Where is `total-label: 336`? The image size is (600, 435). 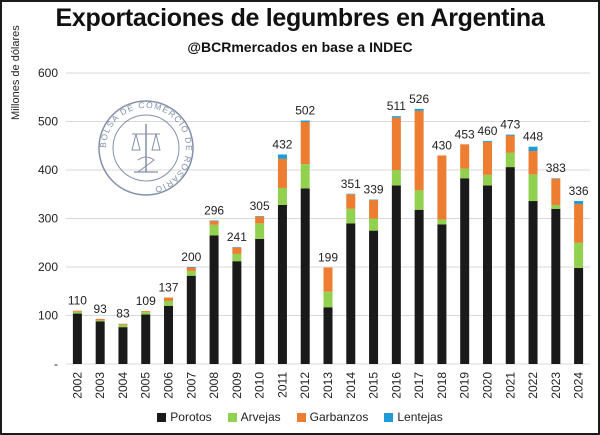 total-label: 336 is located at coordinates (579, 191).